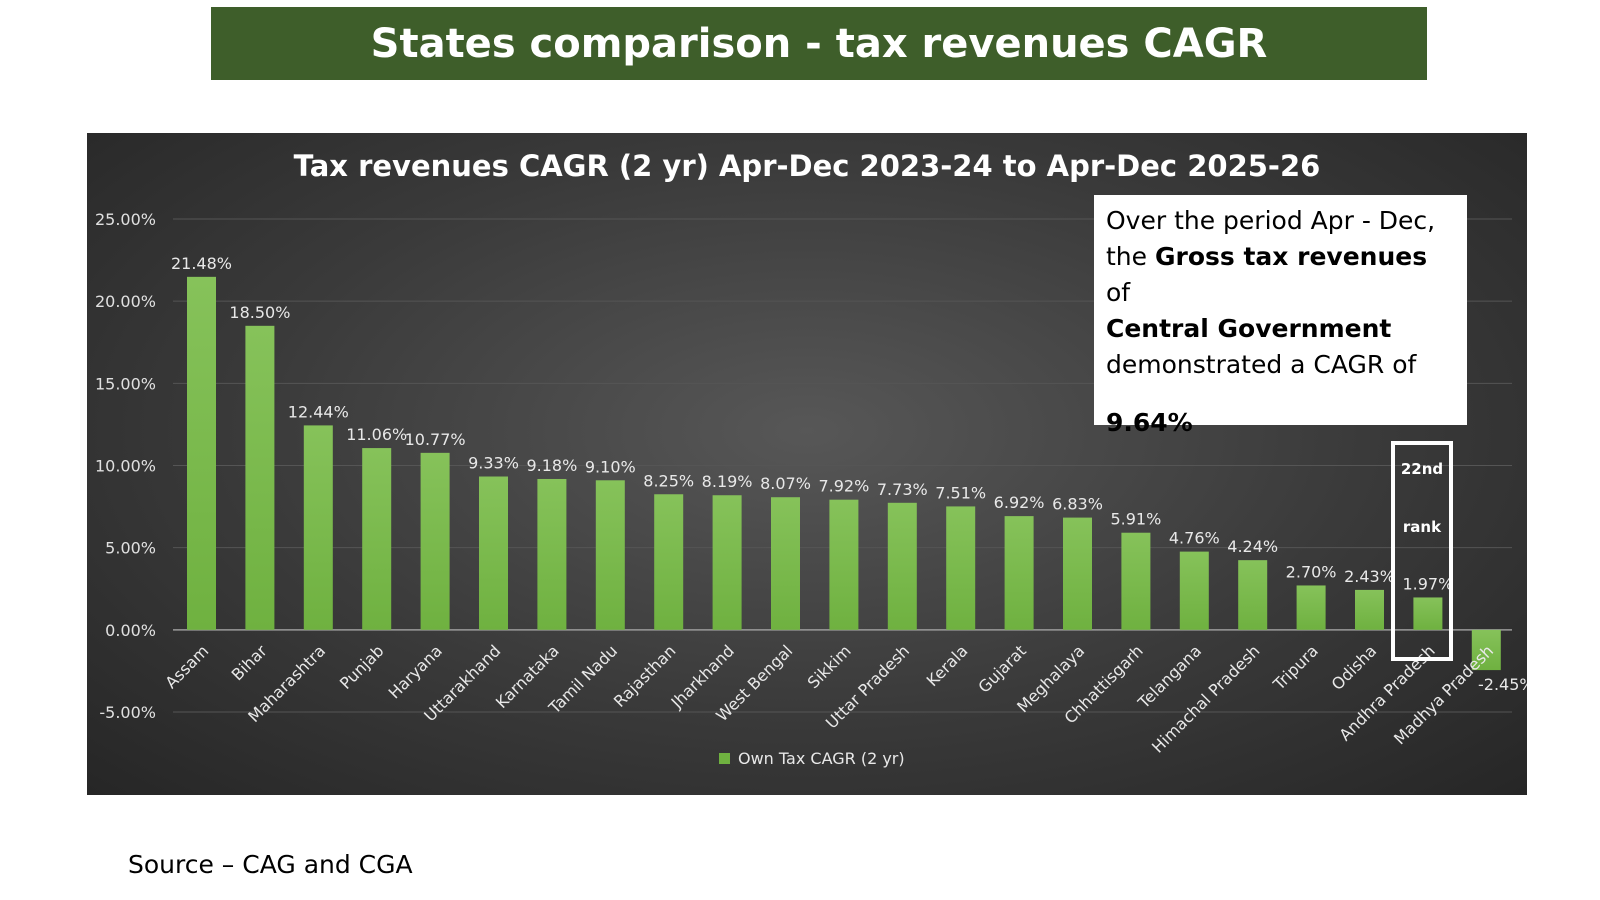 The width and height of the screenshot is (1600, 900). What do you see at coordinates (186, 666) in the screenshot?
I see `category-label: Assam` at bounding box center [186, 666].